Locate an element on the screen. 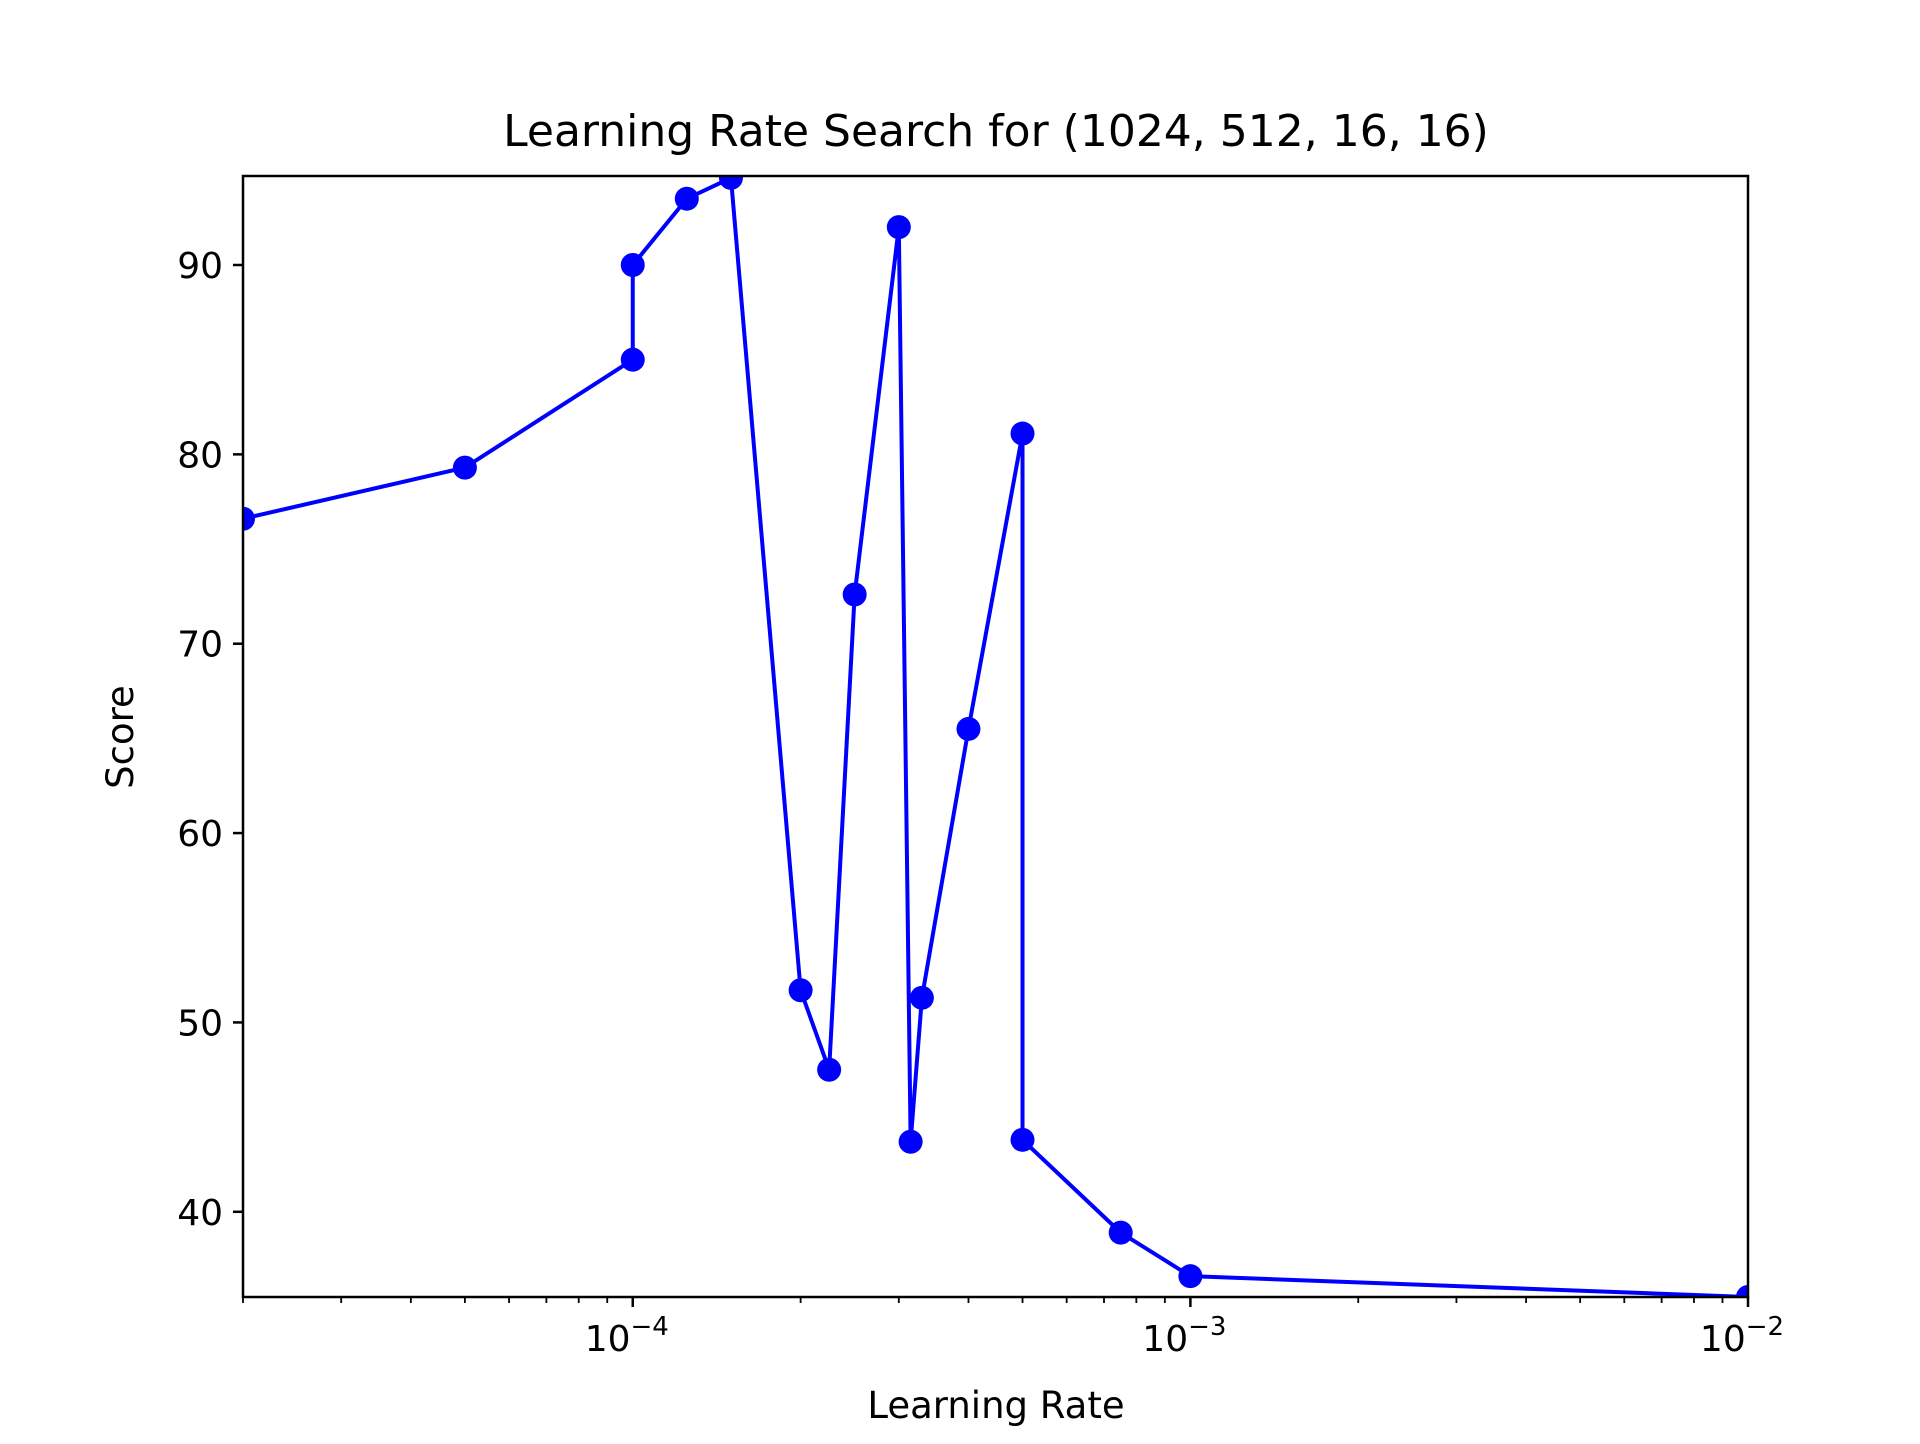  y-tick-label: 50 is located at coordinates (200, 1023).